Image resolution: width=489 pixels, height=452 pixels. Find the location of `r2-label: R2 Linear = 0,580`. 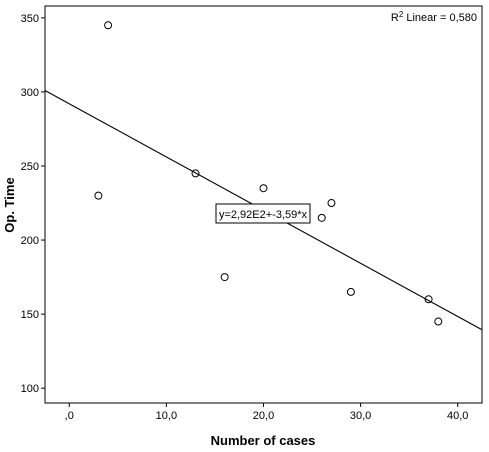

r2-label: R2 Linear = 0,580 is located at coordinates (434, 17).